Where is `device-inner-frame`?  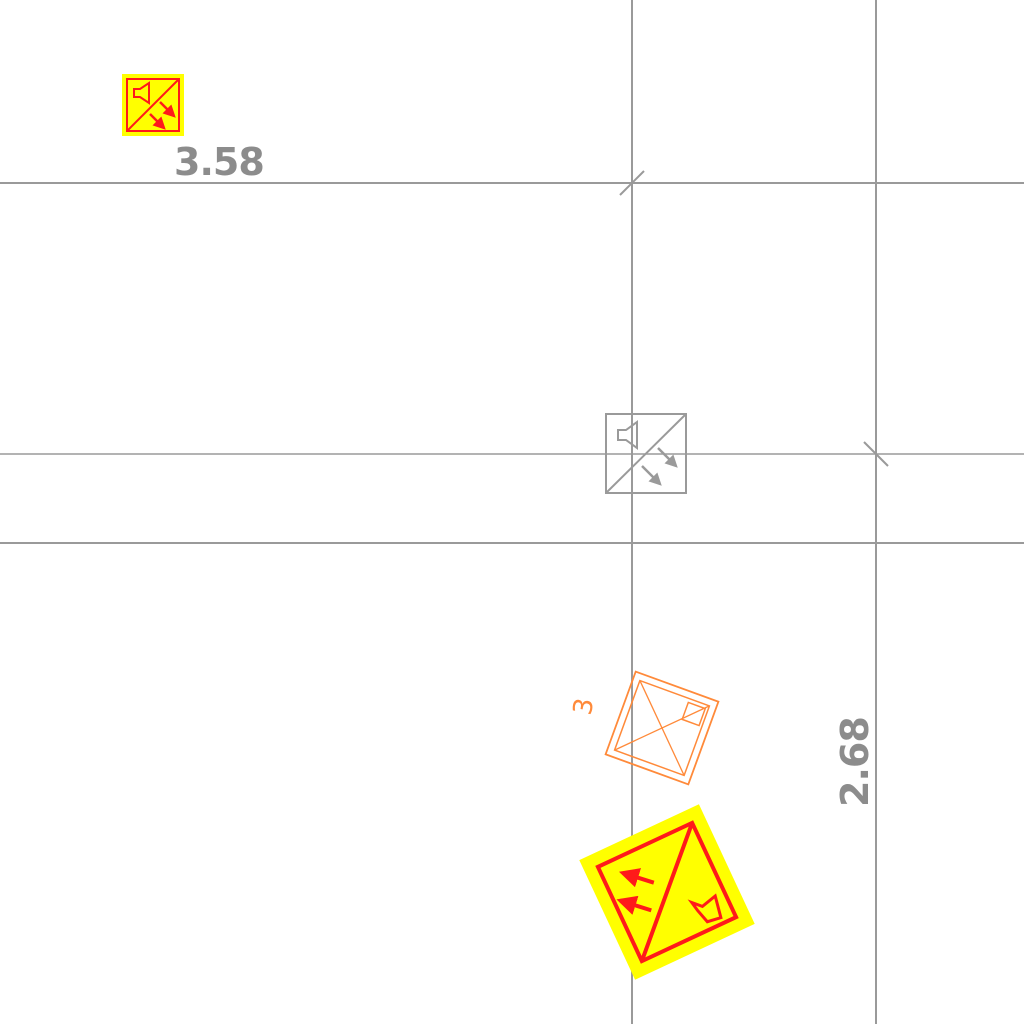 device-inner-frame is located at coordinates (662, 728).